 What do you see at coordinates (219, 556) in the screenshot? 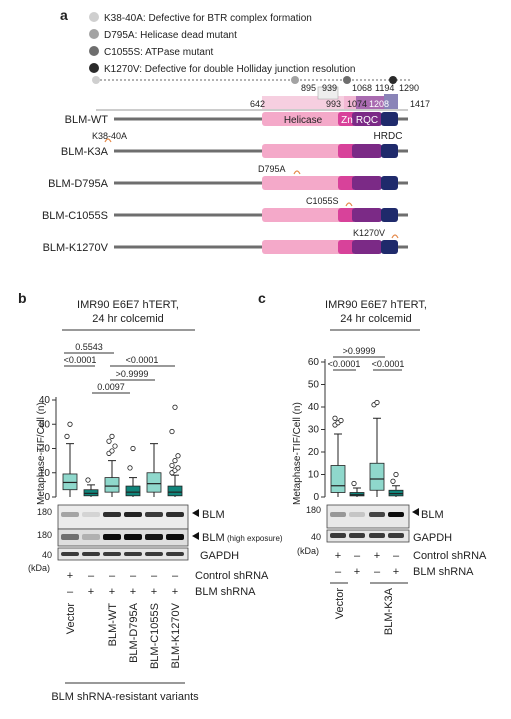
I see `label-b-gapdh: GAPDH` at bounding box center [219, 556].